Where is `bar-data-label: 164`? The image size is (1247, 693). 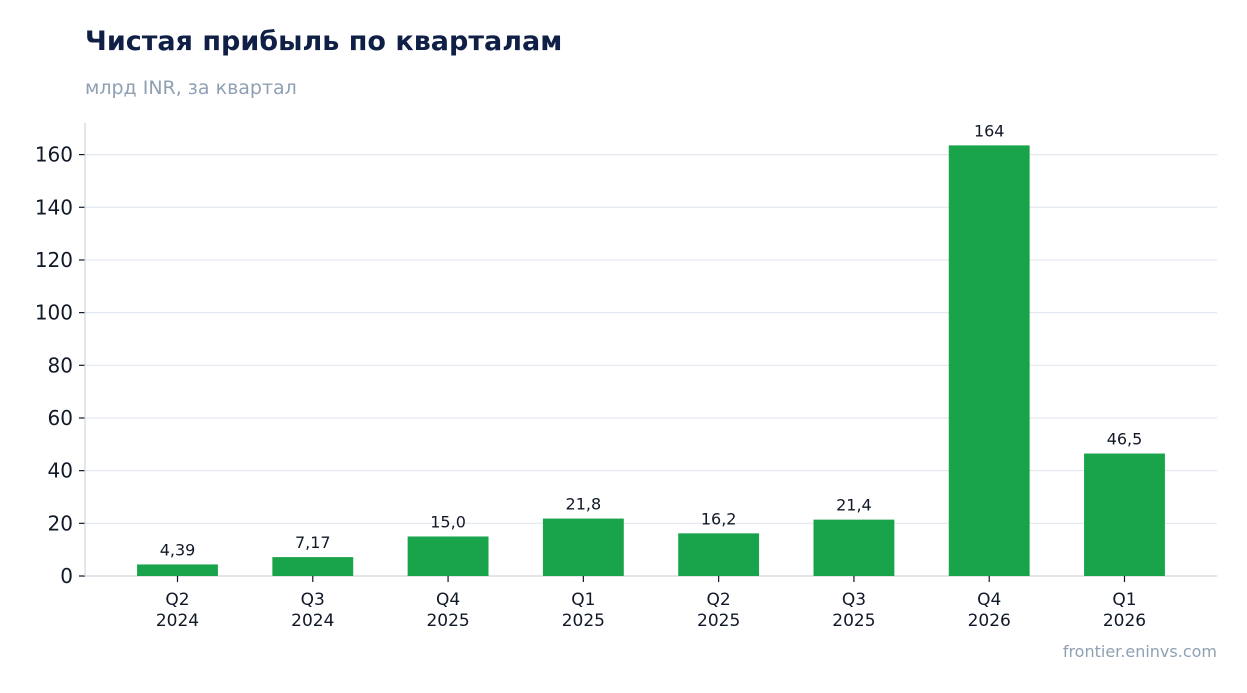
bar-data-label: 164 is located at coordinates (989, 130).